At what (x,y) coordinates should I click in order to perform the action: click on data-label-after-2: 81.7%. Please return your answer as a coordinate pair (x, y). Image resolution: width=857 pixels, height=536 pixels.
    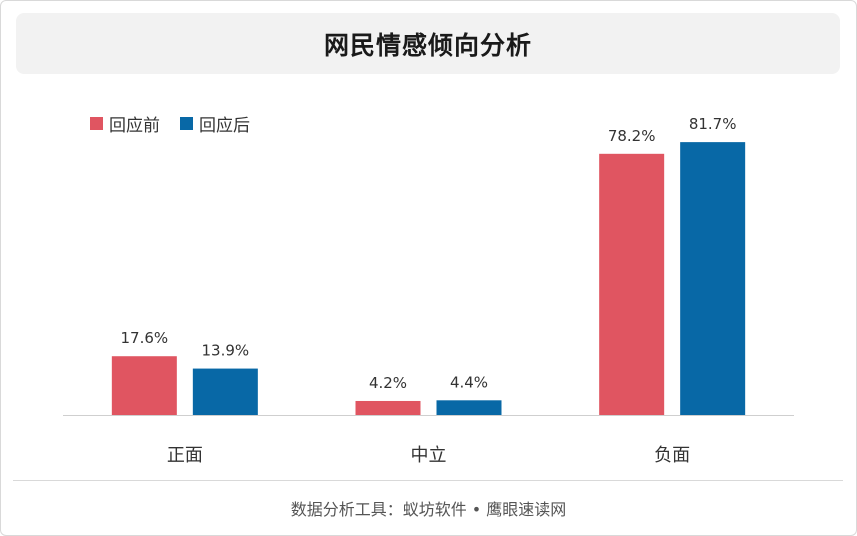
    Looking at the image, I should click on (713, 124).